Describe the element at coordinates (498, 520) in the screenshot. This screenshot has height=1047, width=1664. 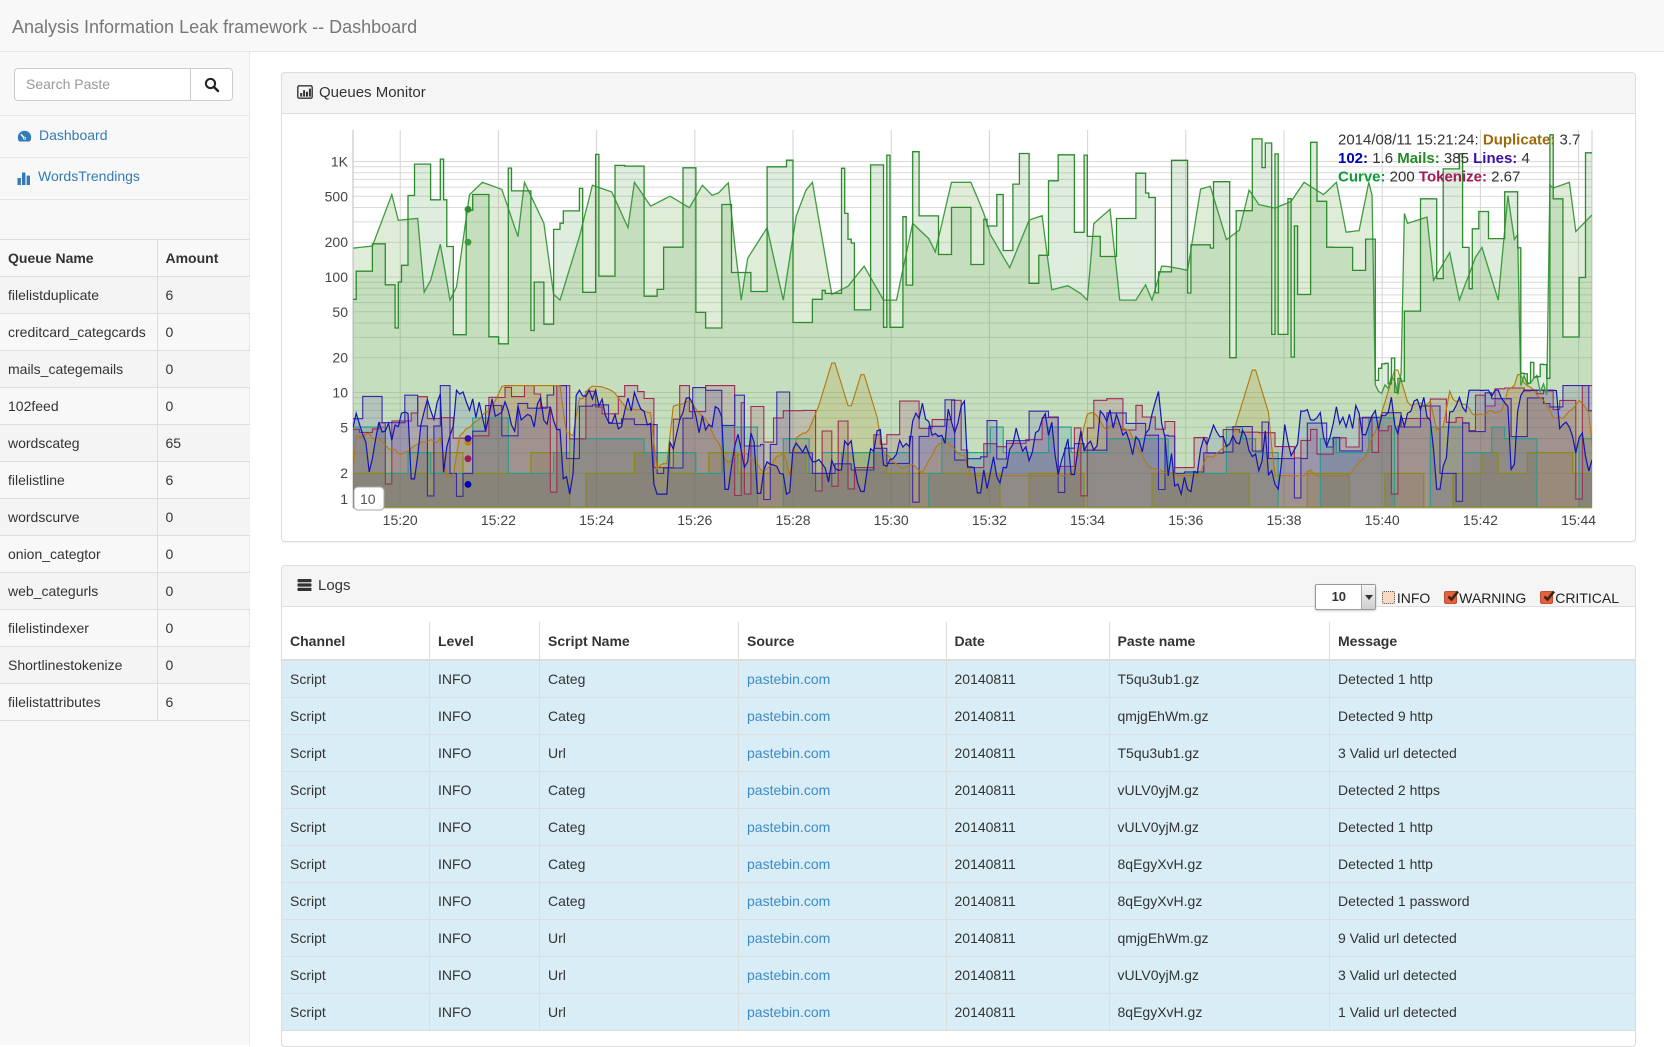
I see `svg-text: 15:22` at that location.